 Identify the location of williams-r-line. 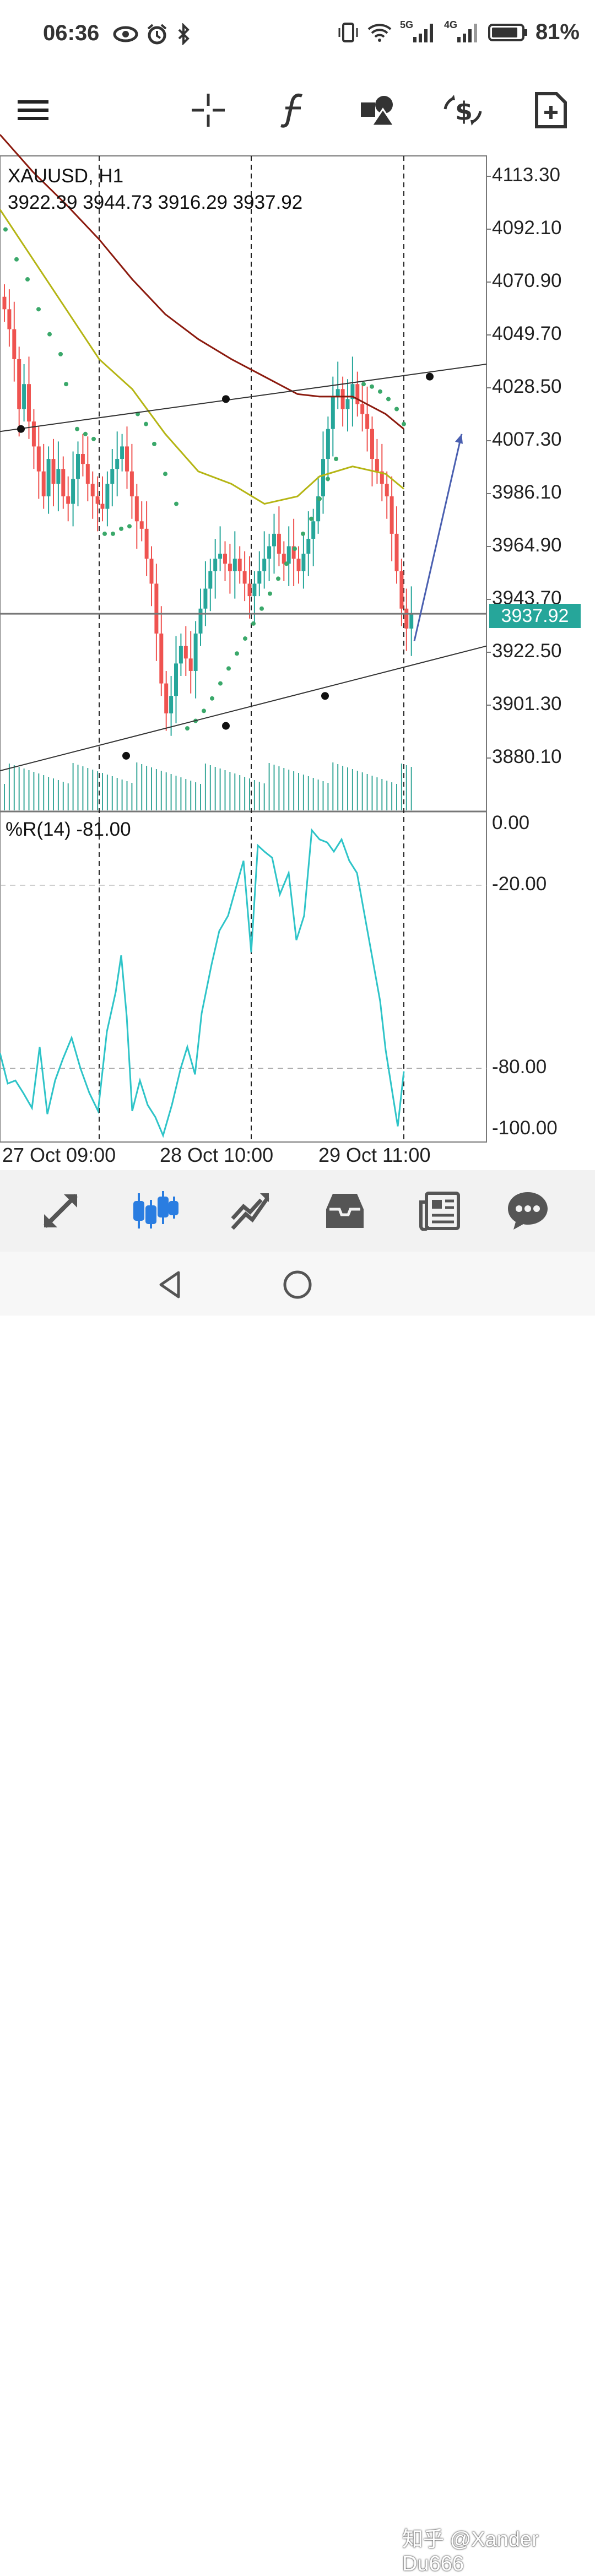
(202, 983).